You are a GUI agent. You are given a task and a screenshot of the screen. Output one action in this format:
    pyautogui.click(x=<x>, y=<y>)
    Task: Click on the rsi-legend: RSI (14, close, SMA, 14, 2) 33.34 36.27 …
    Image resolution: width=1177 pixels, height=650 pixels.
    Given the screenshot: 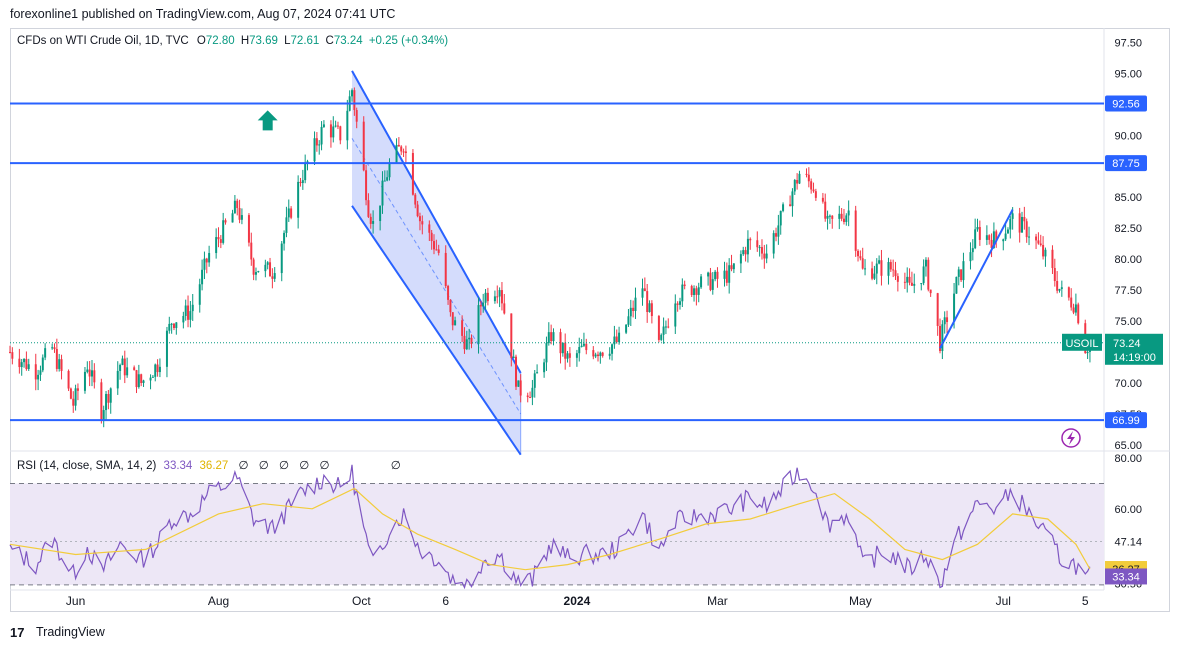 What is the action you would take?
    pyautogui.click(x=209, y=465)
    